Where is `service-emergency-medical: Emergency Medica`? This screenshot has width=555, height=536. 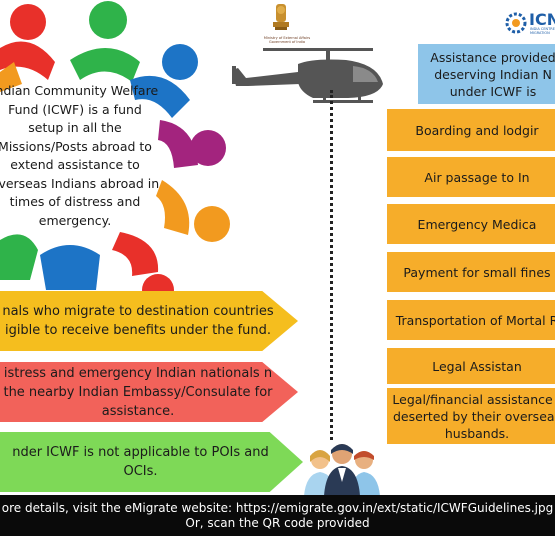
service-emergency-medical: Emergency Medica is located at coordinates (471, 224).